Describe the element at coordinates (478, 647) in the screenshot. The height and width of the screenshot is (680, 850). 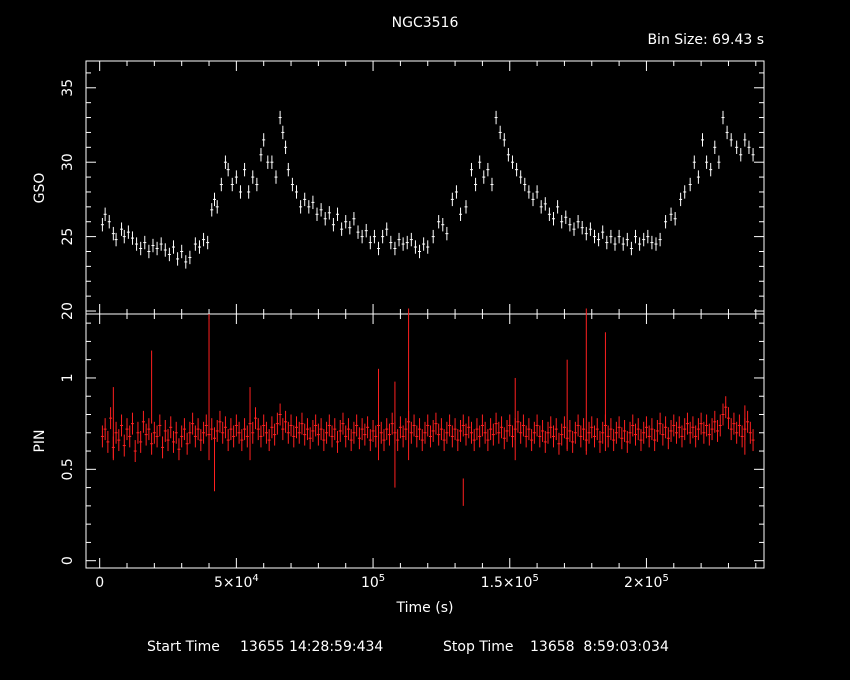
I see `stop-time-label: Stop Time` at that location.